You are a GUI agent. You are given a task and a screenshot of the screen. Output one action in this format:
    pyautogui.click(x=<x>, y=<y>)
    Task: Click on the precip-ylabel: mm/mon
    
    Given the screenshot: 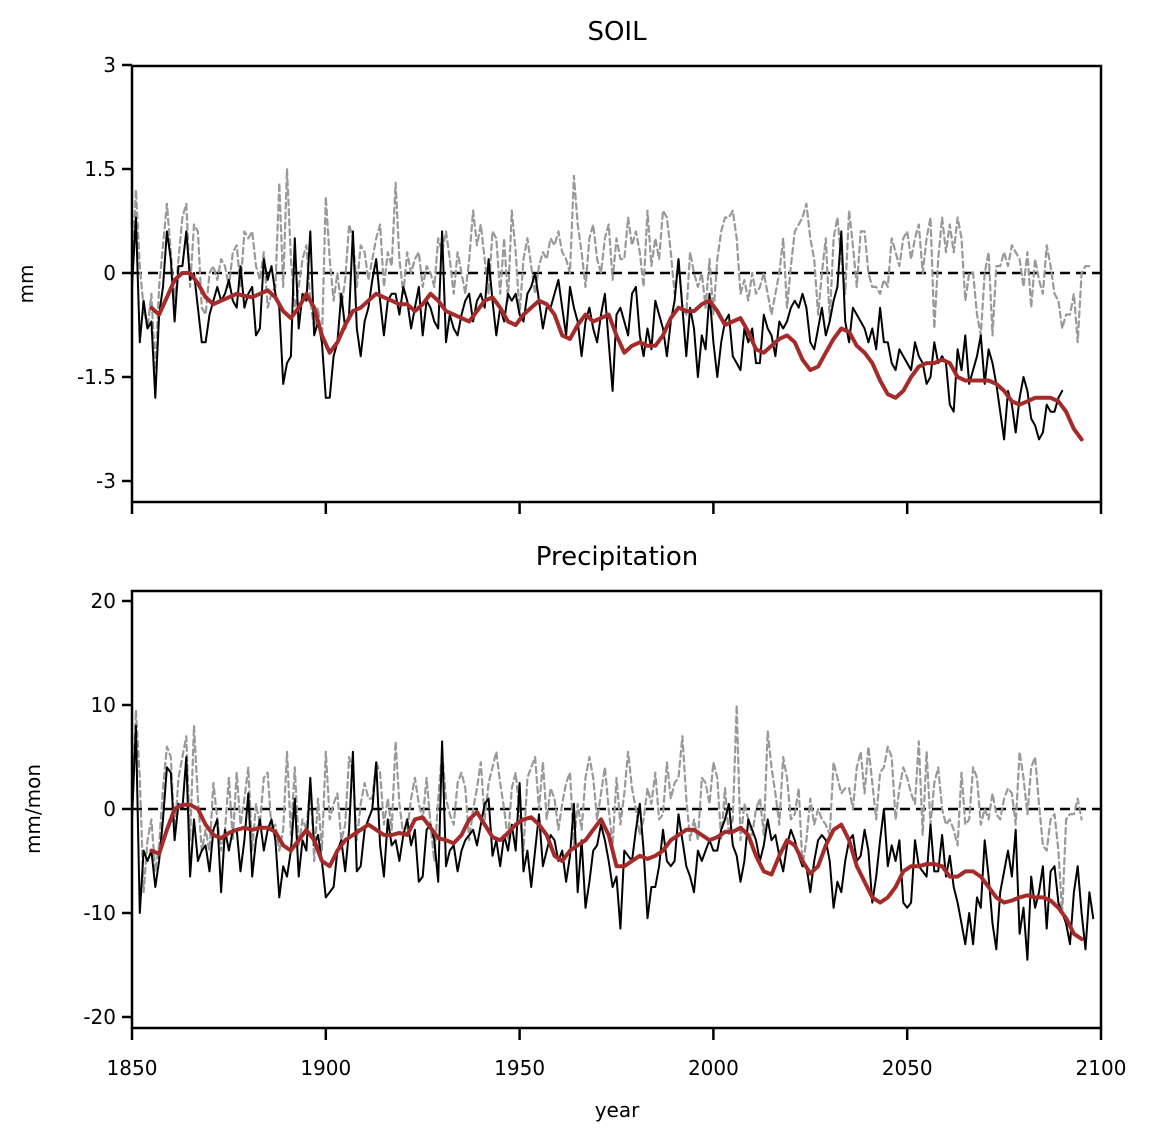 What is the action you would take?
    pyautogui.click(x=33, y=809)
    